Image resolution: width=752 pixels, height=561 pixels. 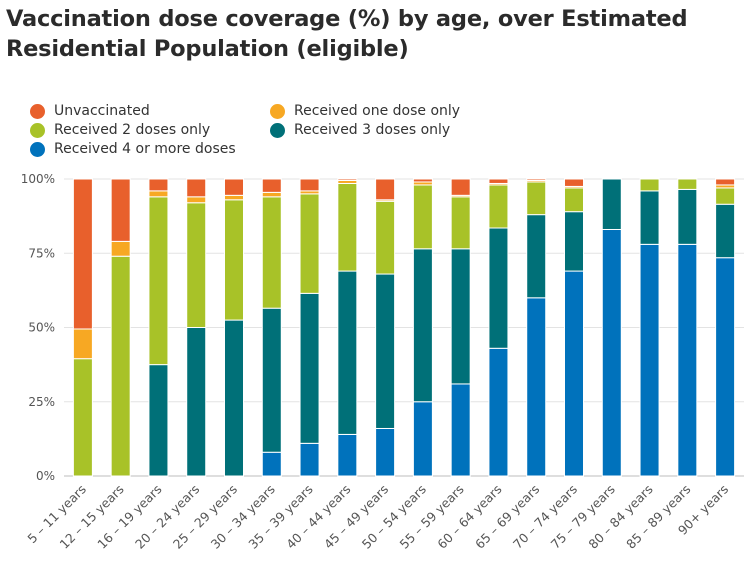 I want to click on legend-swatch-three-doses, so click(x=277, y=130).